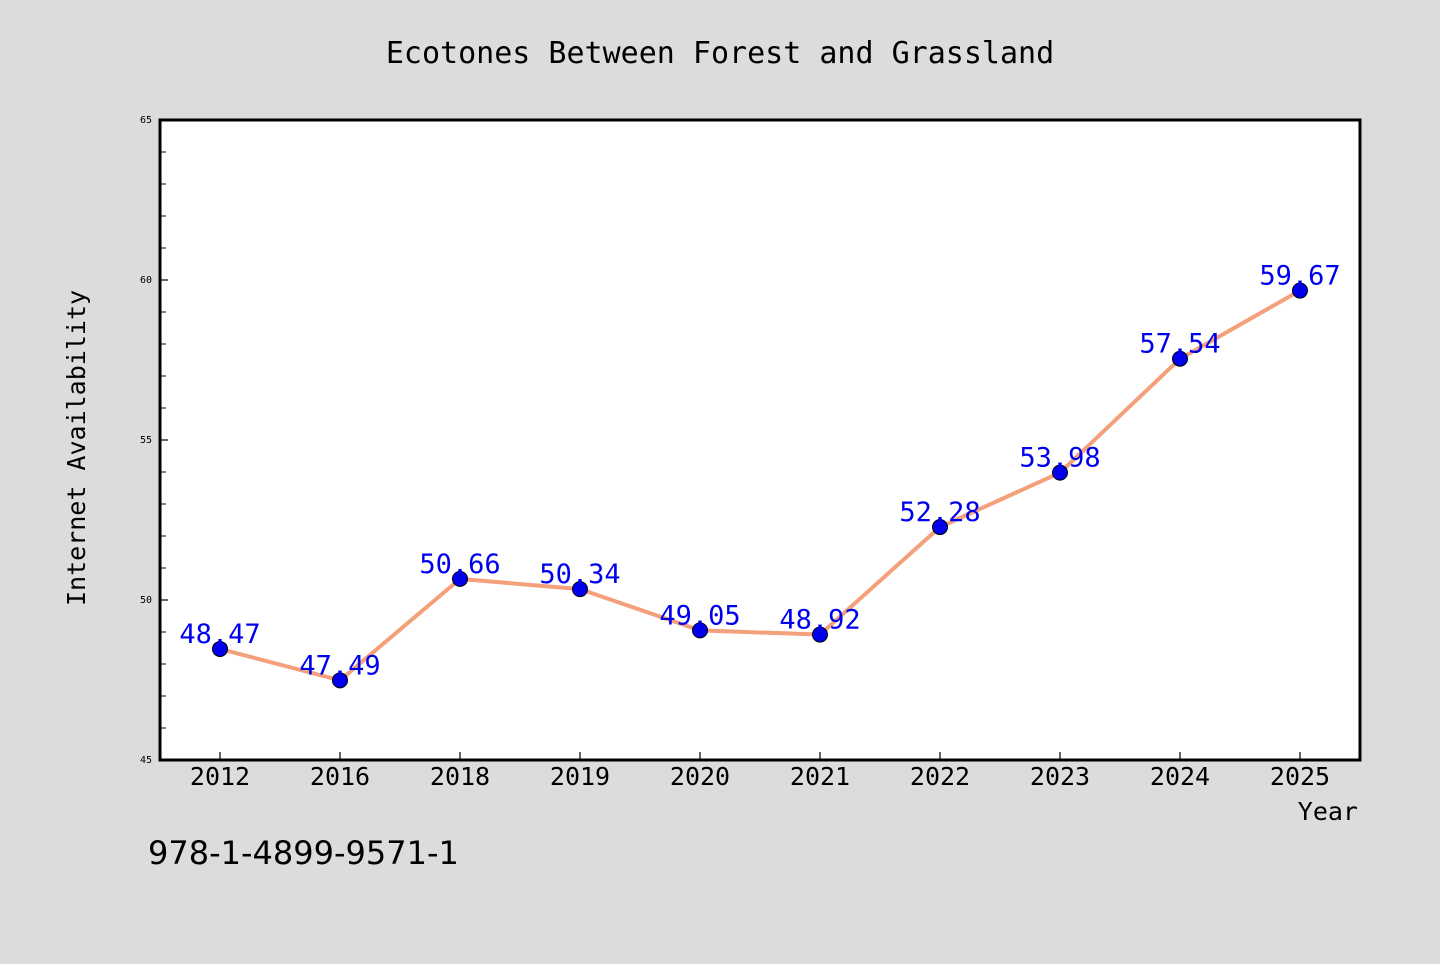 This screenshot has width=1440, height=964. Describe the element at coordinates (819, 620) in the screenshot. I see `data-label: 48.92` at that location.